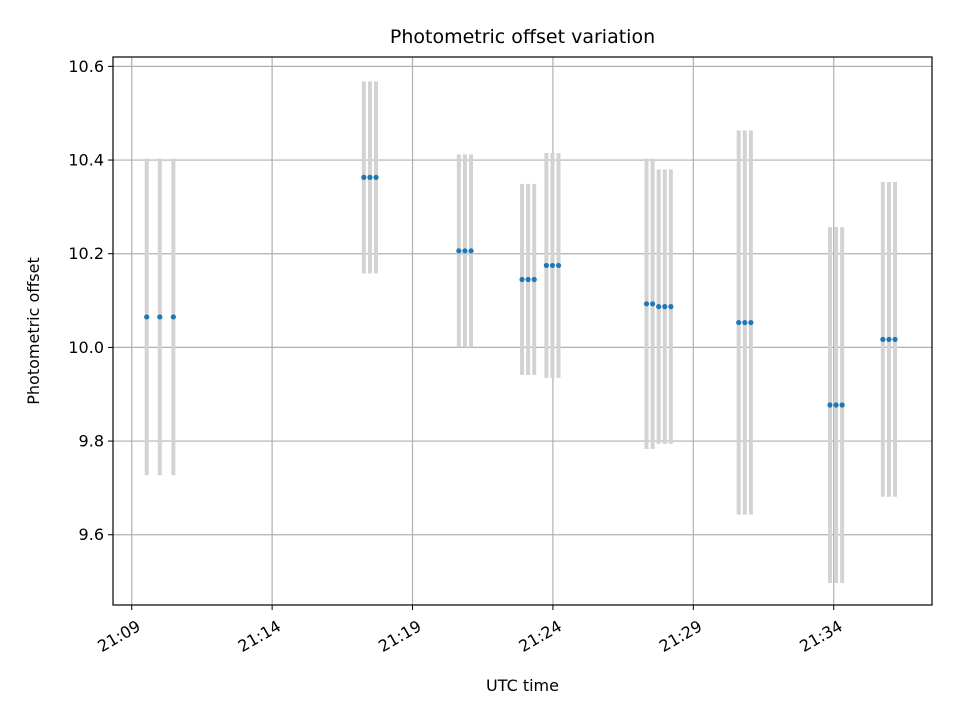 The width and height of the screenshot is (960, 720). I want to click on y-tick-label: 10.2, so click(86, 253).